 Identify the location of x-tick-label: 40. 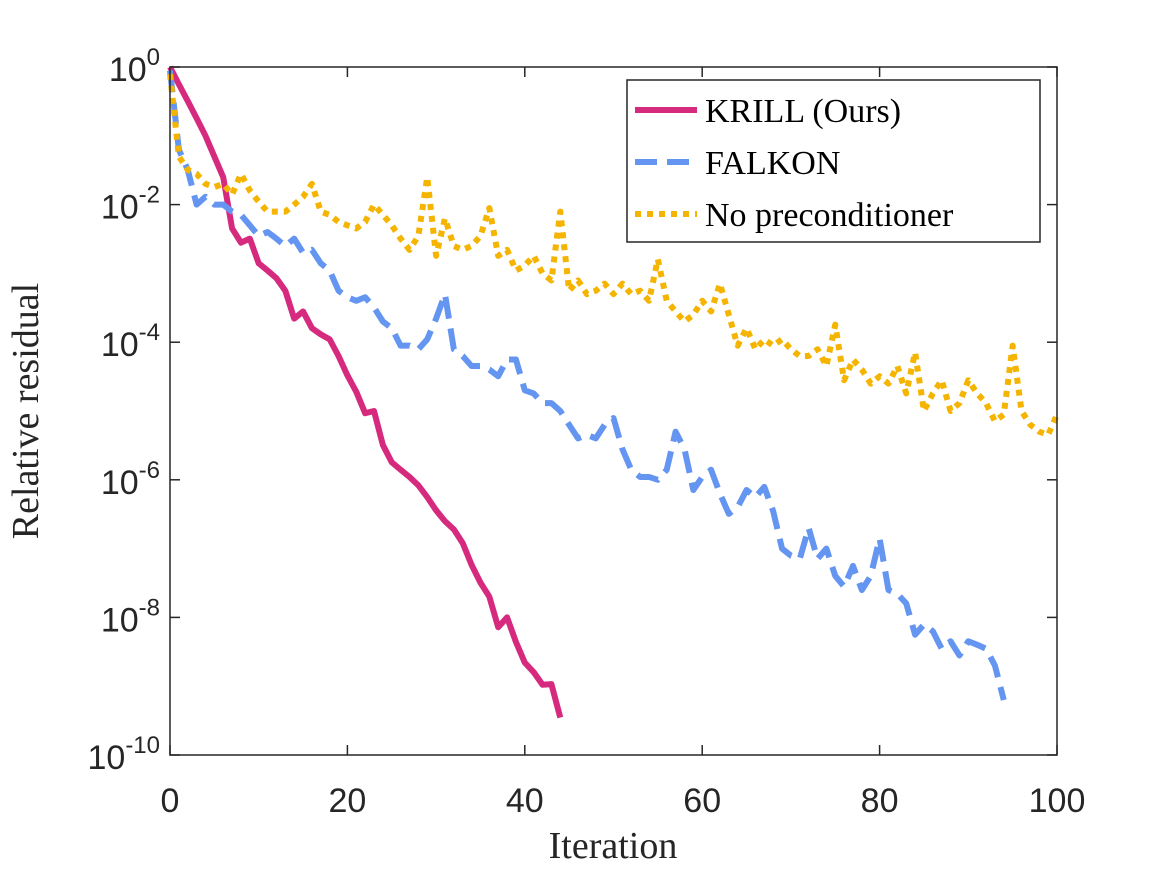
(525, 801).